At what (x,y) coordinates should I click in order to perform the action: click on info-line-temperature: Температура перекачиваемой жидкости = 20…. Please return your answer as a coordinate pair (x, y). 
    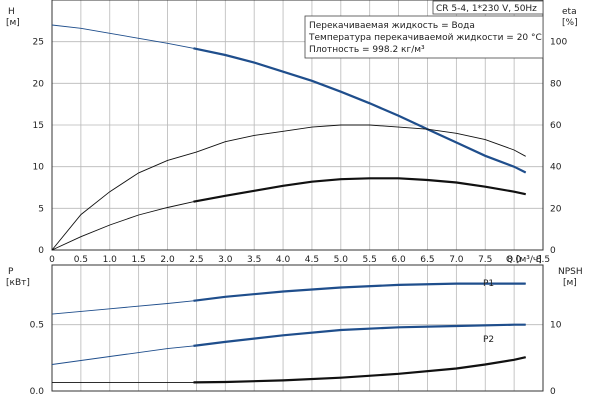
    Looking at the image, I should click on (425, 38).